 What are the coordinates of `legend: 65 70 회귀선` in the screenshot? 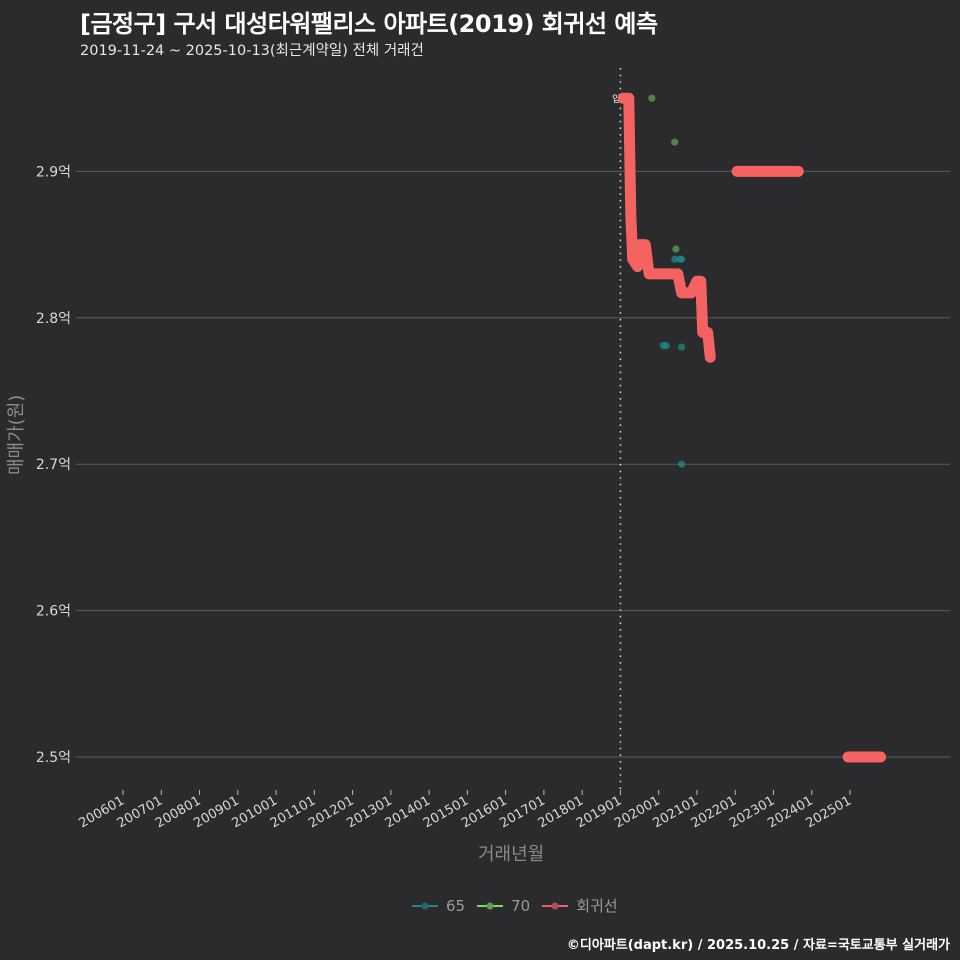 It's located at (517, 905).